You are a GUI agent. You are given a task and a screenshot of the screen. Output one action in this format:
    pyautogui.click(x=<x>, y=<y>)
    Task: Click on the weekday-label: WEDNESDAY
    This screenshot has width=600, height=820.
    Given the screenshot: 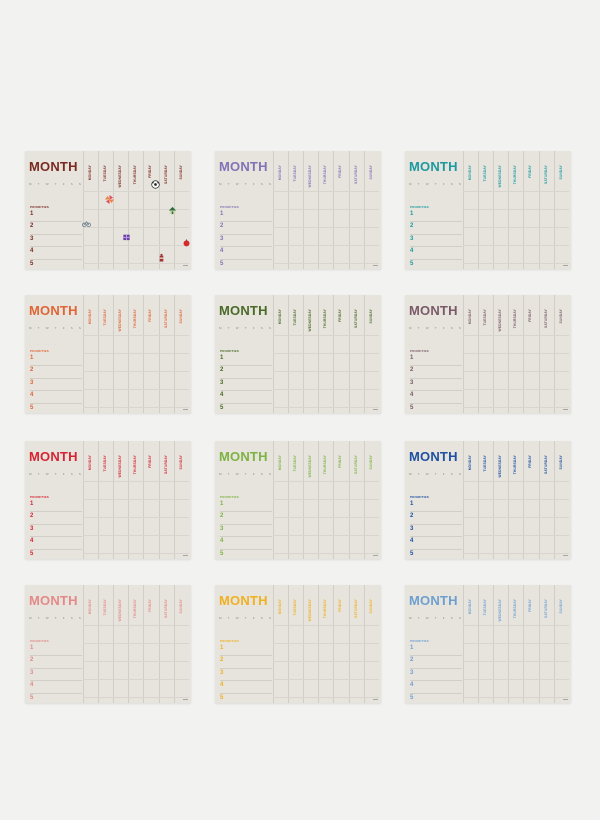 What is the action you would take?
    pyautogui.click(x=500, y=176)
    